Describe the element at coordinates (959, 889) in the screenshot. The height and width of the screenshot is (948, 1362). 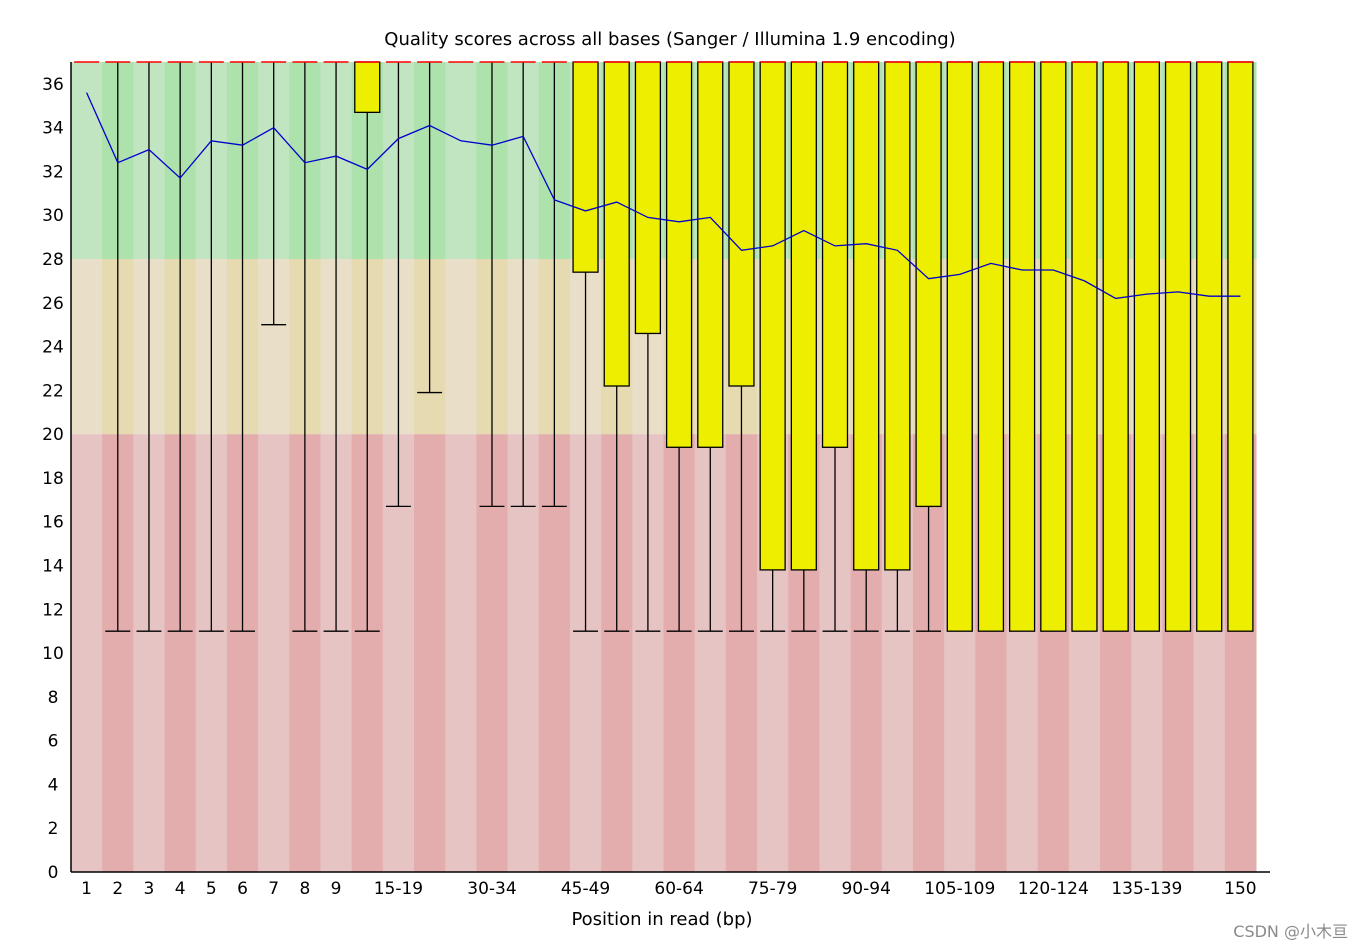
I see `x-tick-label: 105-109` at that location.